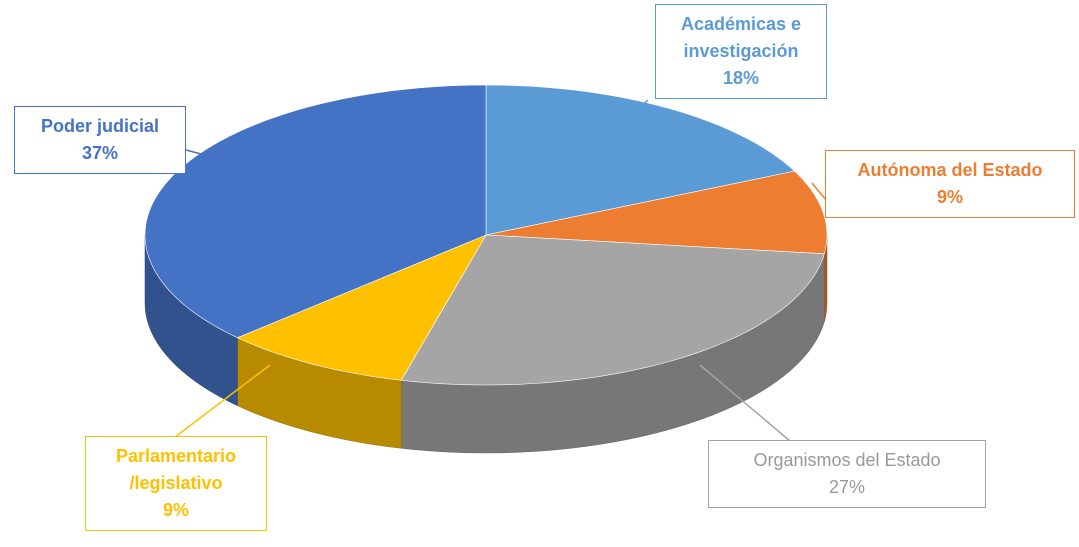  What do you see at coordinates (100, 153) in the screenshot?
I see `value-label: 37%` at bounding box center [100, 153].